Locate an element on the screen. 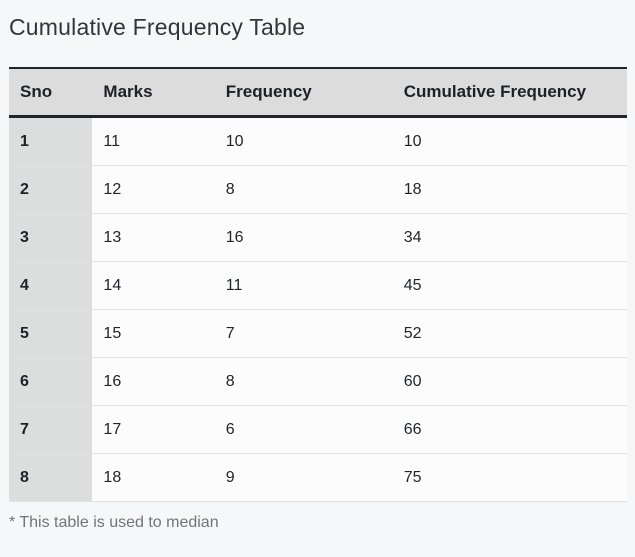  sno-cell: 1 is located at coordinates (51, 141).